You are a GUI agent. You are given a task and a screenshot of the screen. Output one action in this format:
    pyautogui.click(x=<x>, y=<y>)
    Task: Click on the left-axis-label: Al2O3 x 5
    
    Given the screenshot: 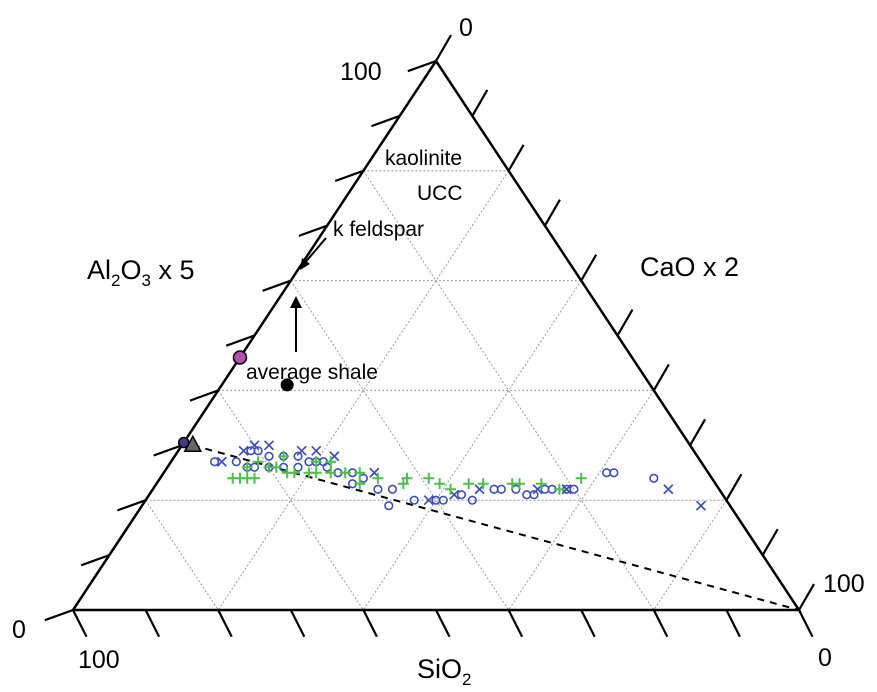 What is the action you would take?
    pyautogui.click(x=141, y=272)
    